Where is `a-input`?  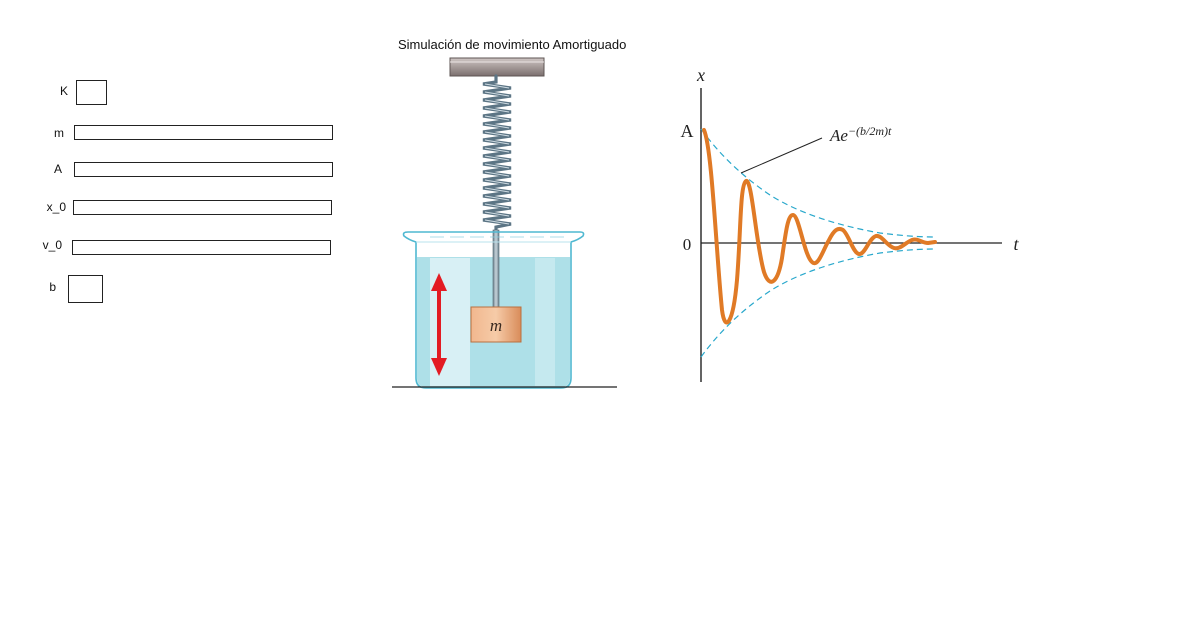
a-input is located at coordinates (203, 169).